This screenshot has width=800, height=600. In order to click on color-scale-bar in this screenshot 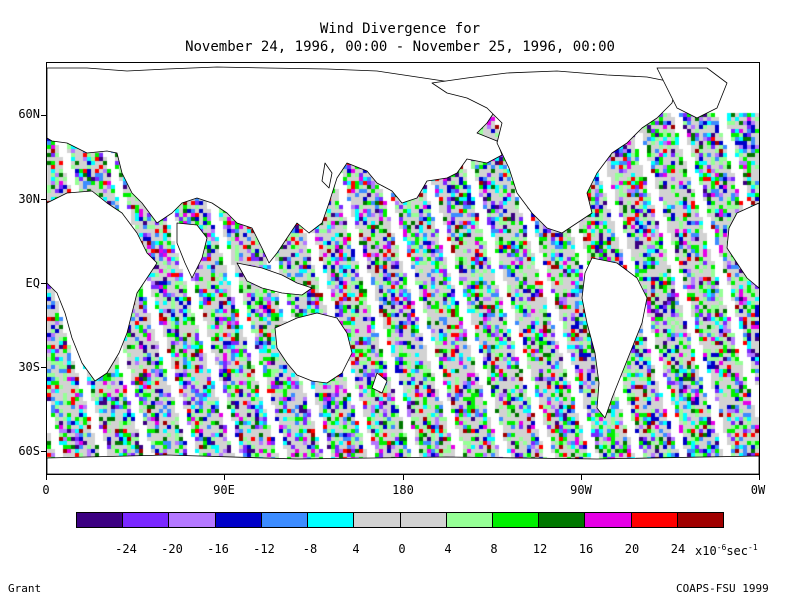, I will do `click(400, 520)`.